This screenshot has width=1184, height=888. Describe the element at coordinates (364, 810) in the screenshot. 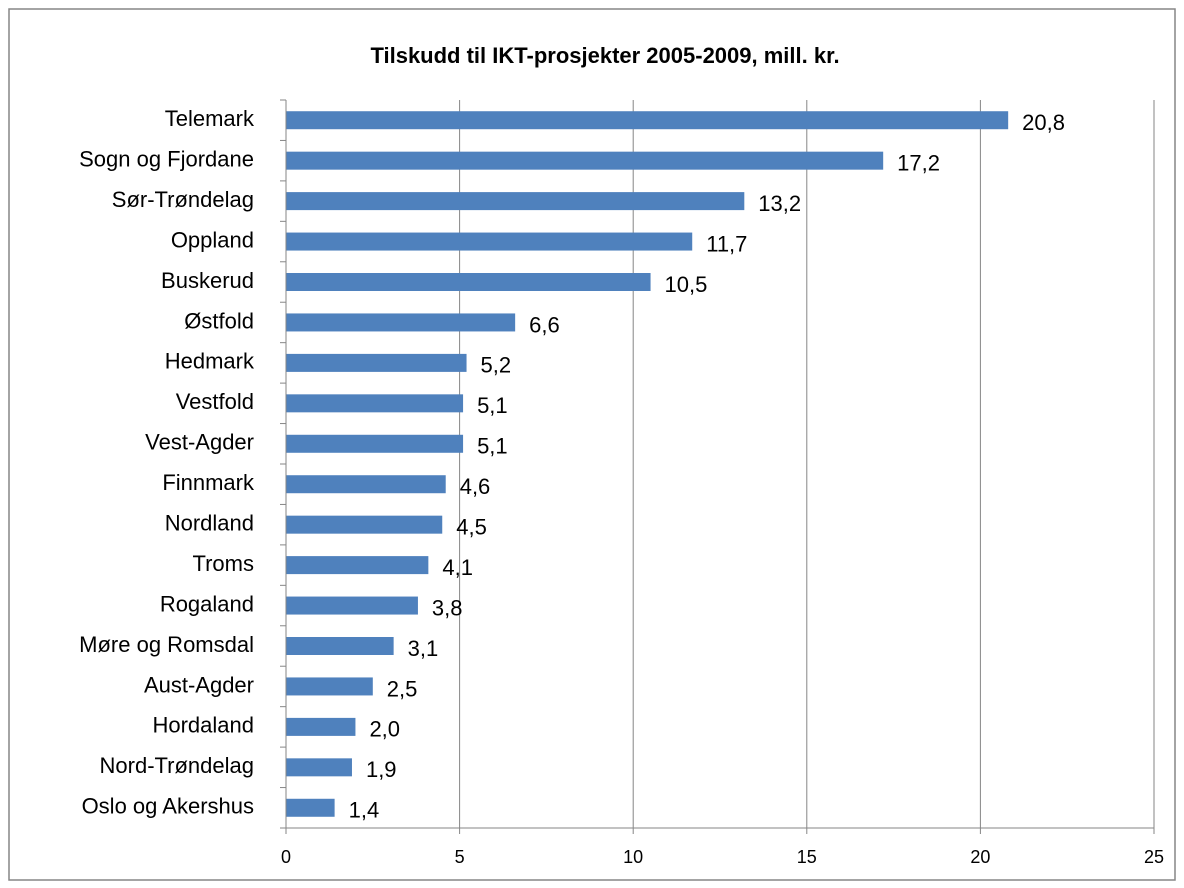

I see `value-label: 1,4` at that location.